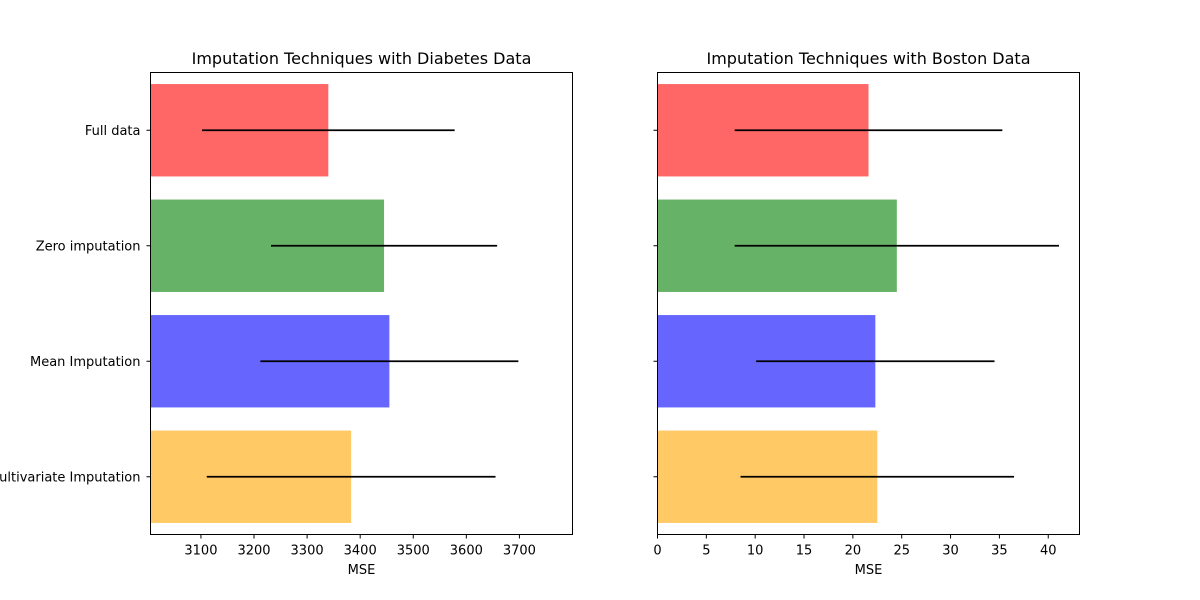 This screenshot has width=1200, height=600. What do you see at coordinates (869, 570) in the screenshot?
I see `boston-x-axis-label: MSE` at bounding box center [869, 570].